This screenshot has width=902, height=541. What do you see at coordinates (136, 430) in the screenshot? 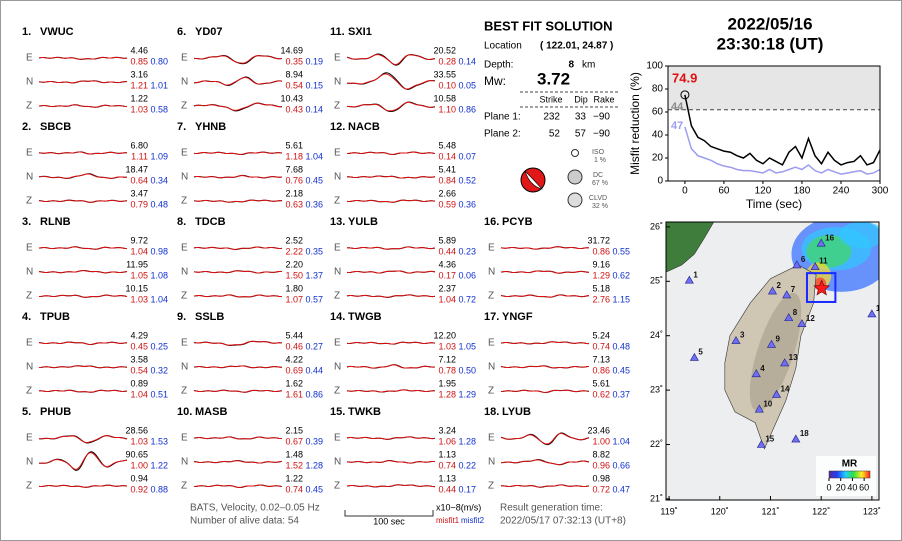
I see `amplitude: 28.56` at bounding box center [136, 430].